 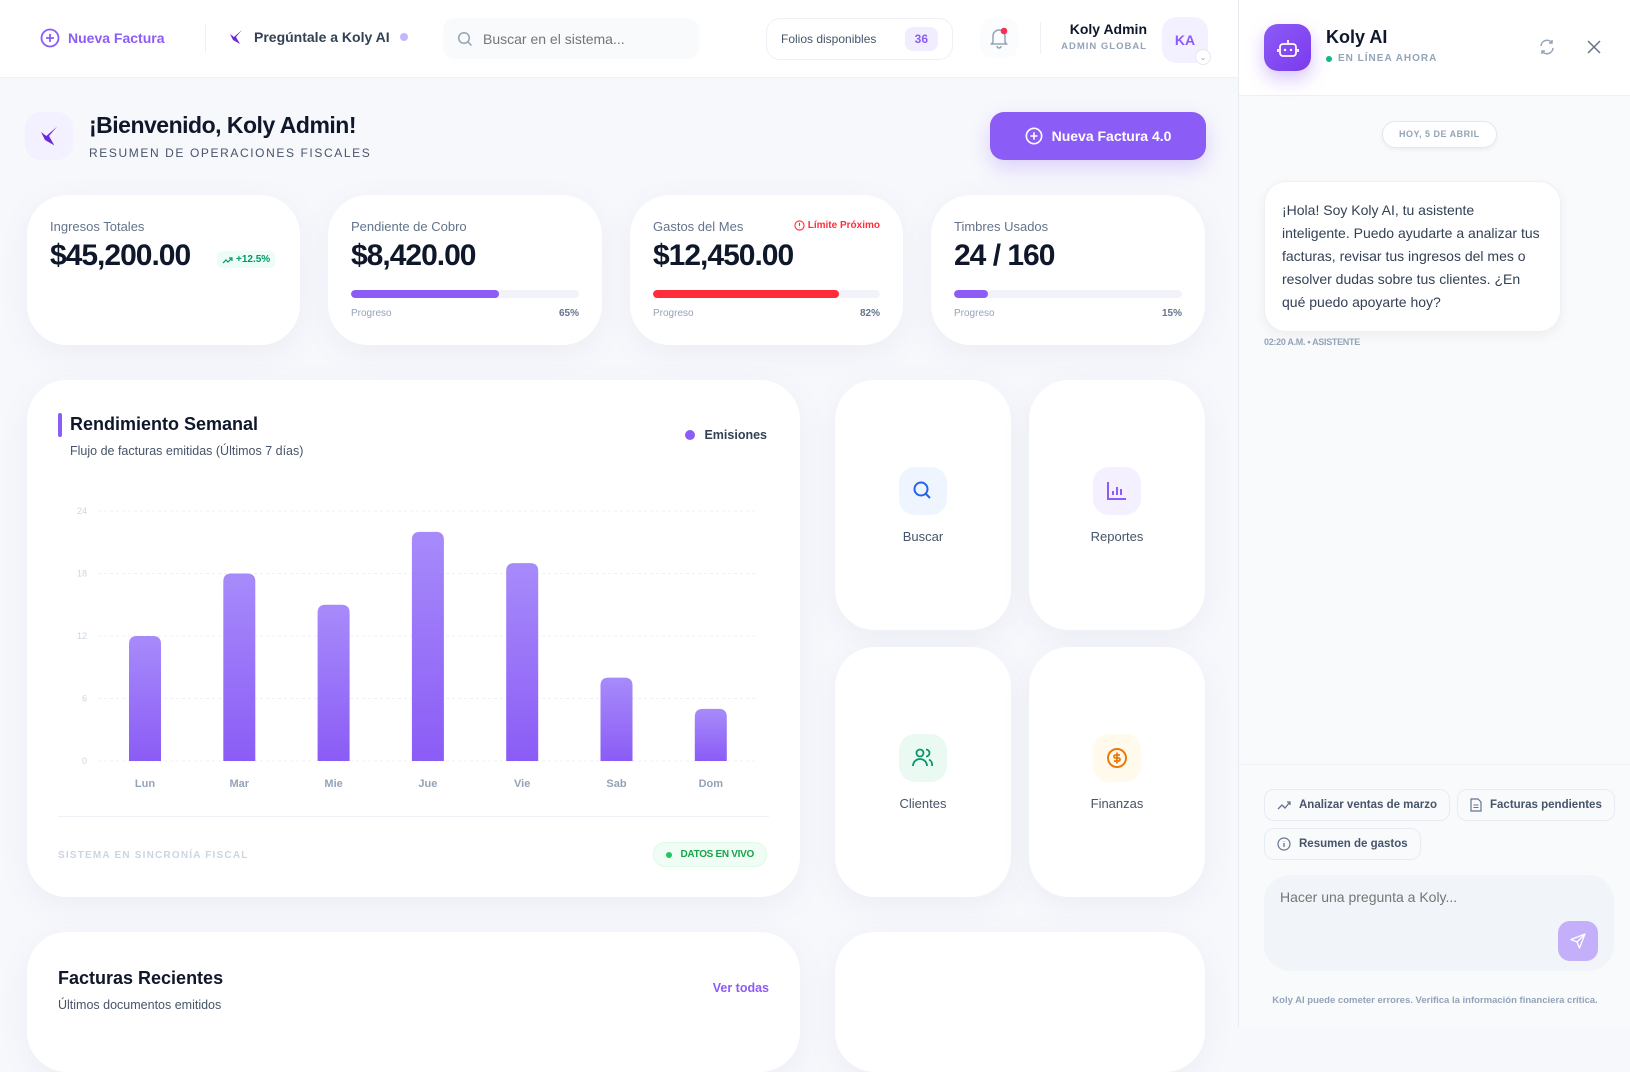 I want to click on send-icon, so click(x=1578, y=941).